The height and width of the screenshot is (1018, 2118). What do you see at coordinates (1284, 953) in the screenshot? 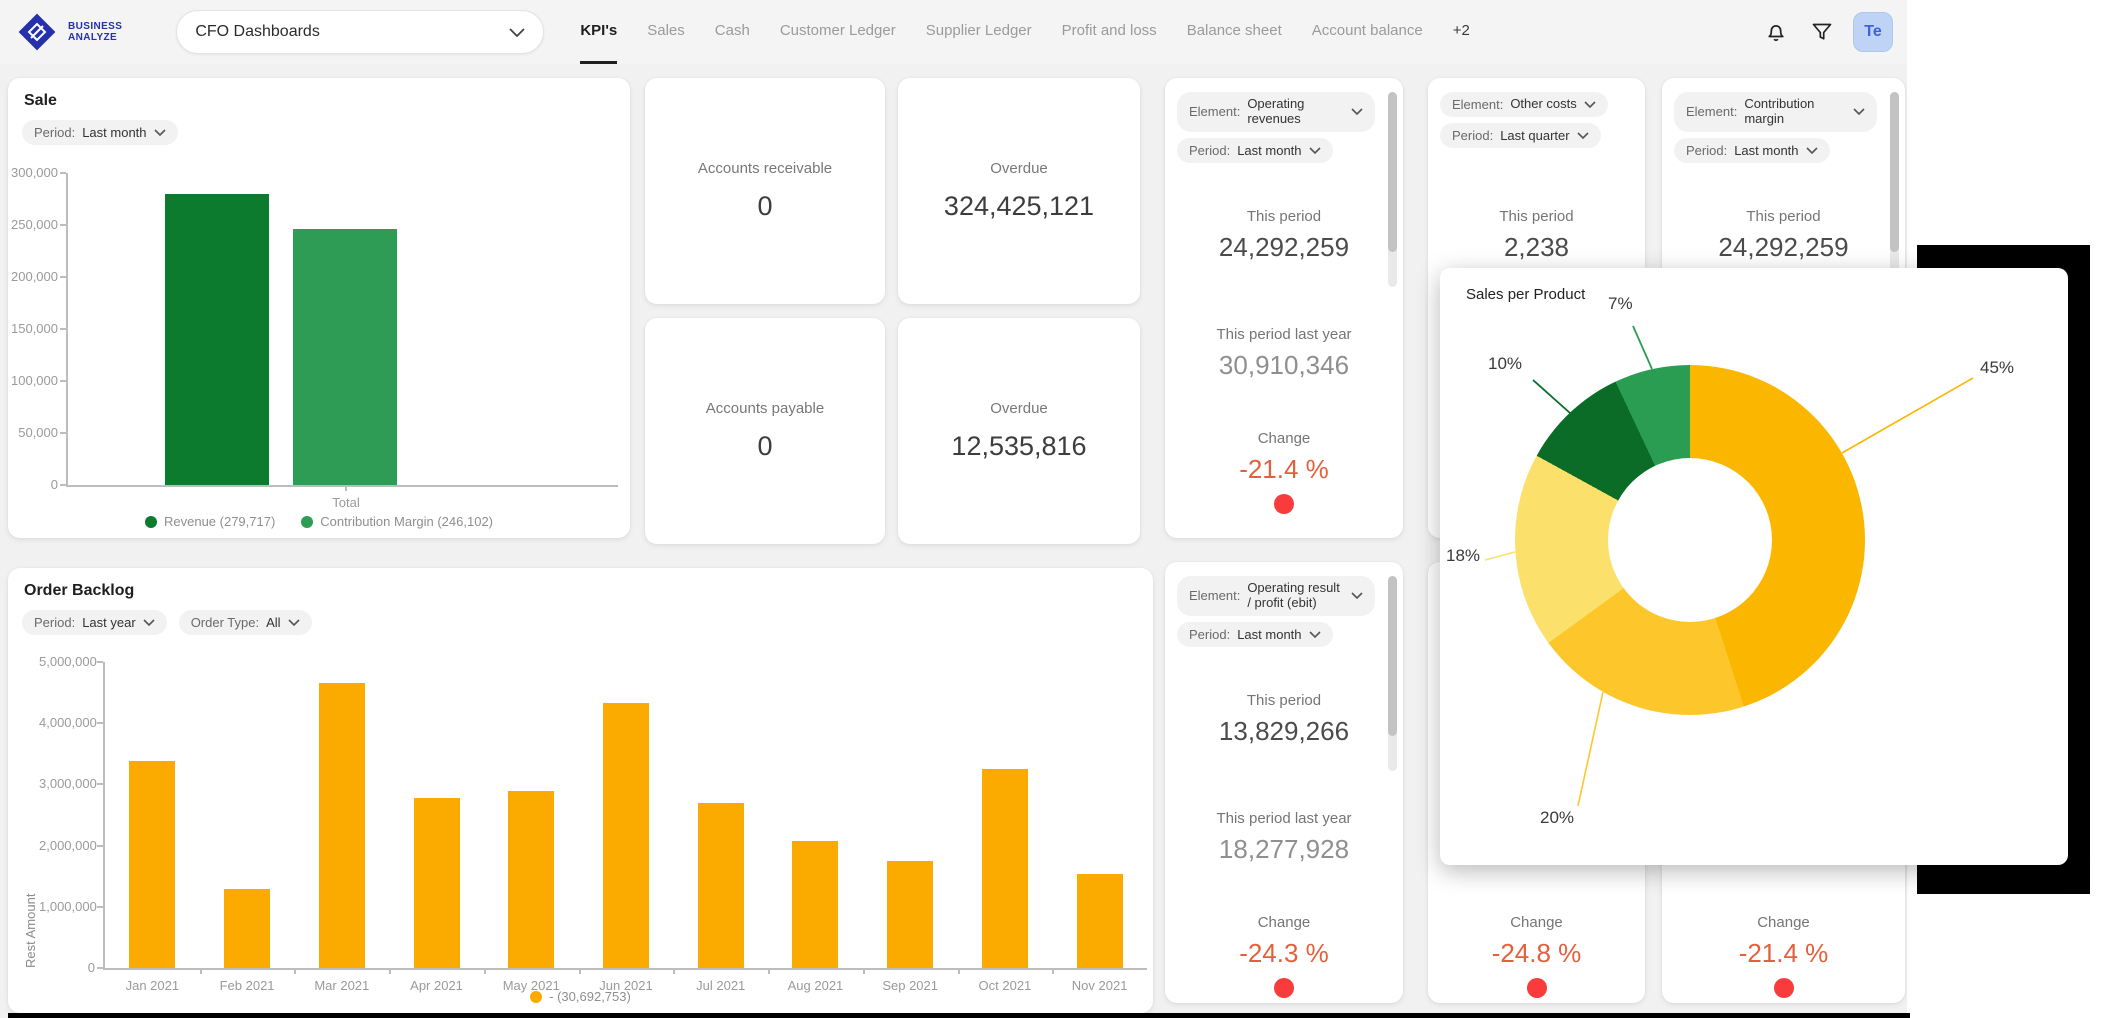
I see `change-value: -24.3 %` at bounding box center [1284, 953].